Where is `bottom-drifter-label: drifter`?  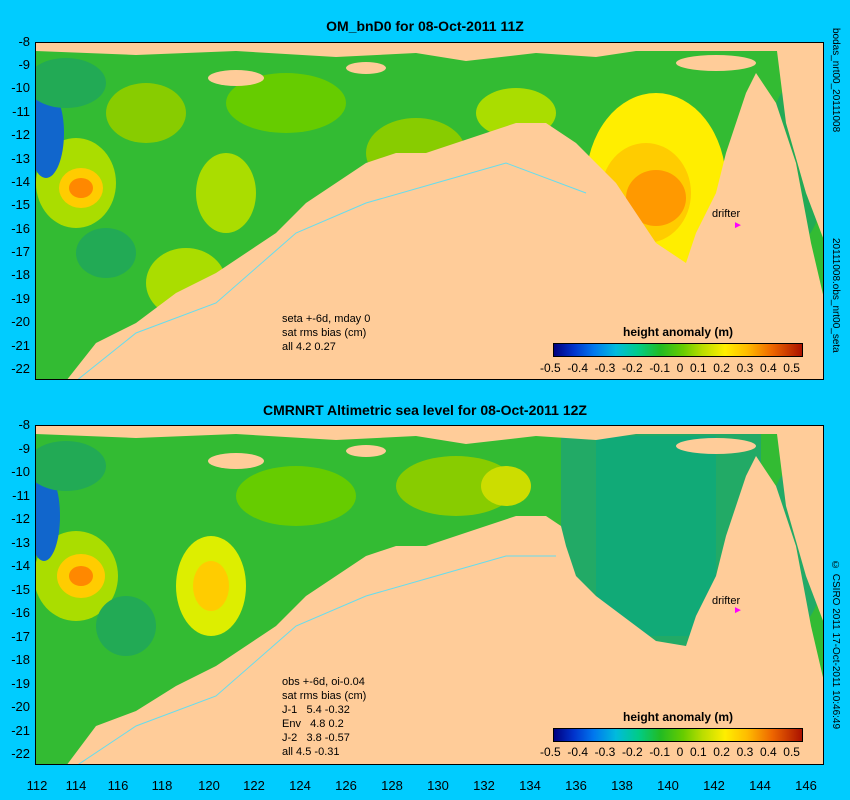
bottom-drifter-label: drifter is located at coordinates (726, 601).